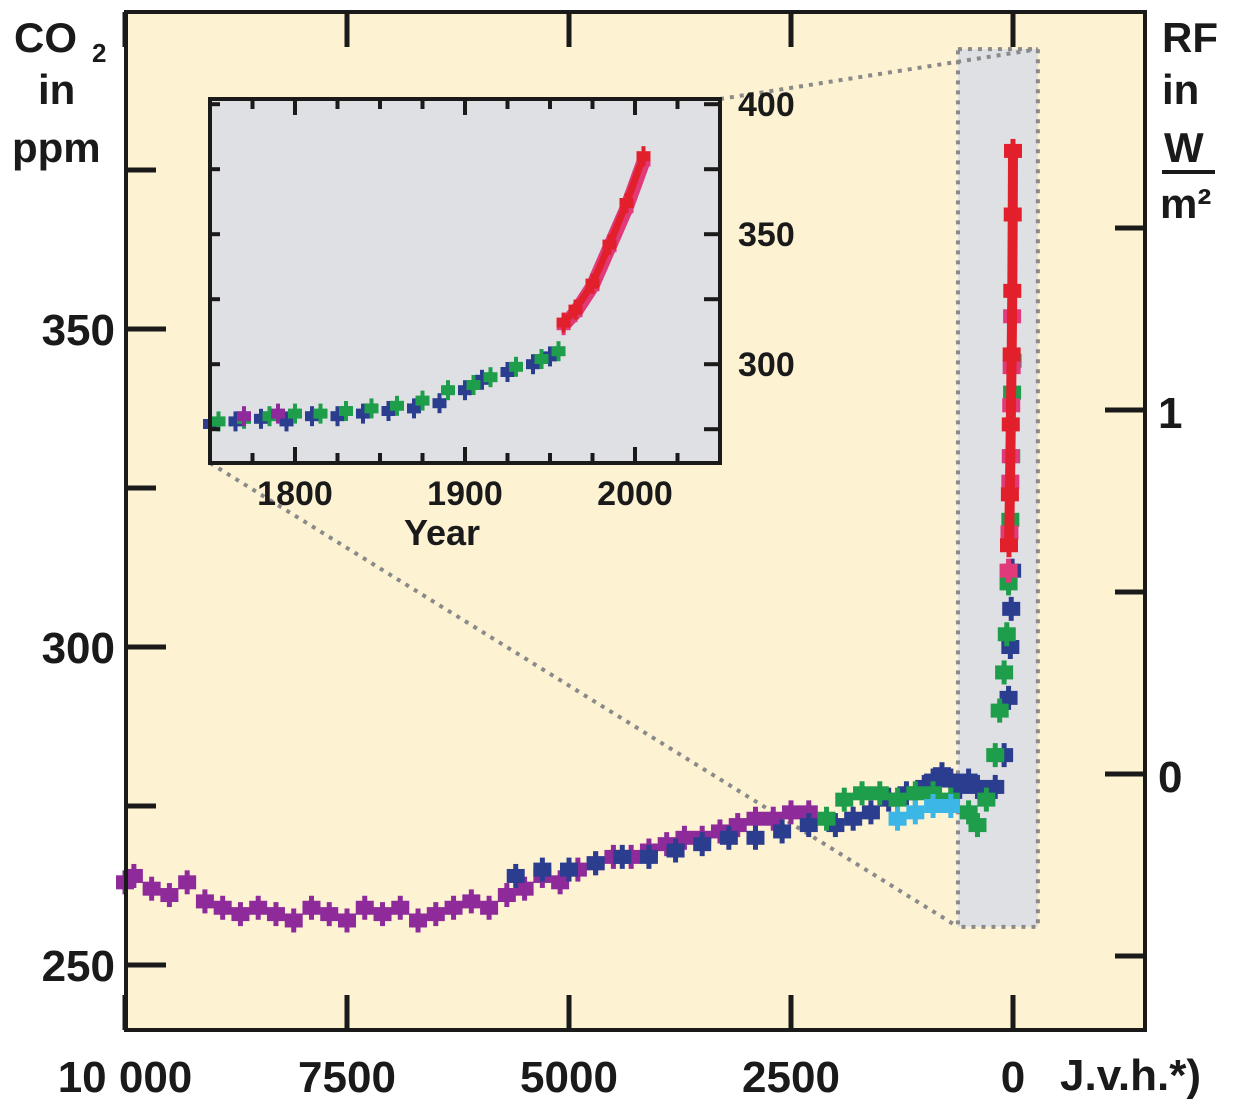  What do you see at coordinates (99, 53) in the screenshot?
I see `y-axis-label-subscript: 2` at bounding box center [99, 53].